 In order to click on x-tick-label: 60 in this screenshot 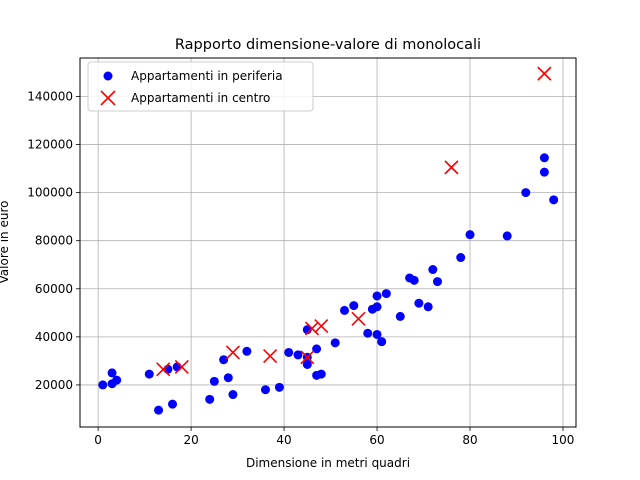, I will do `click(376, 440)`.